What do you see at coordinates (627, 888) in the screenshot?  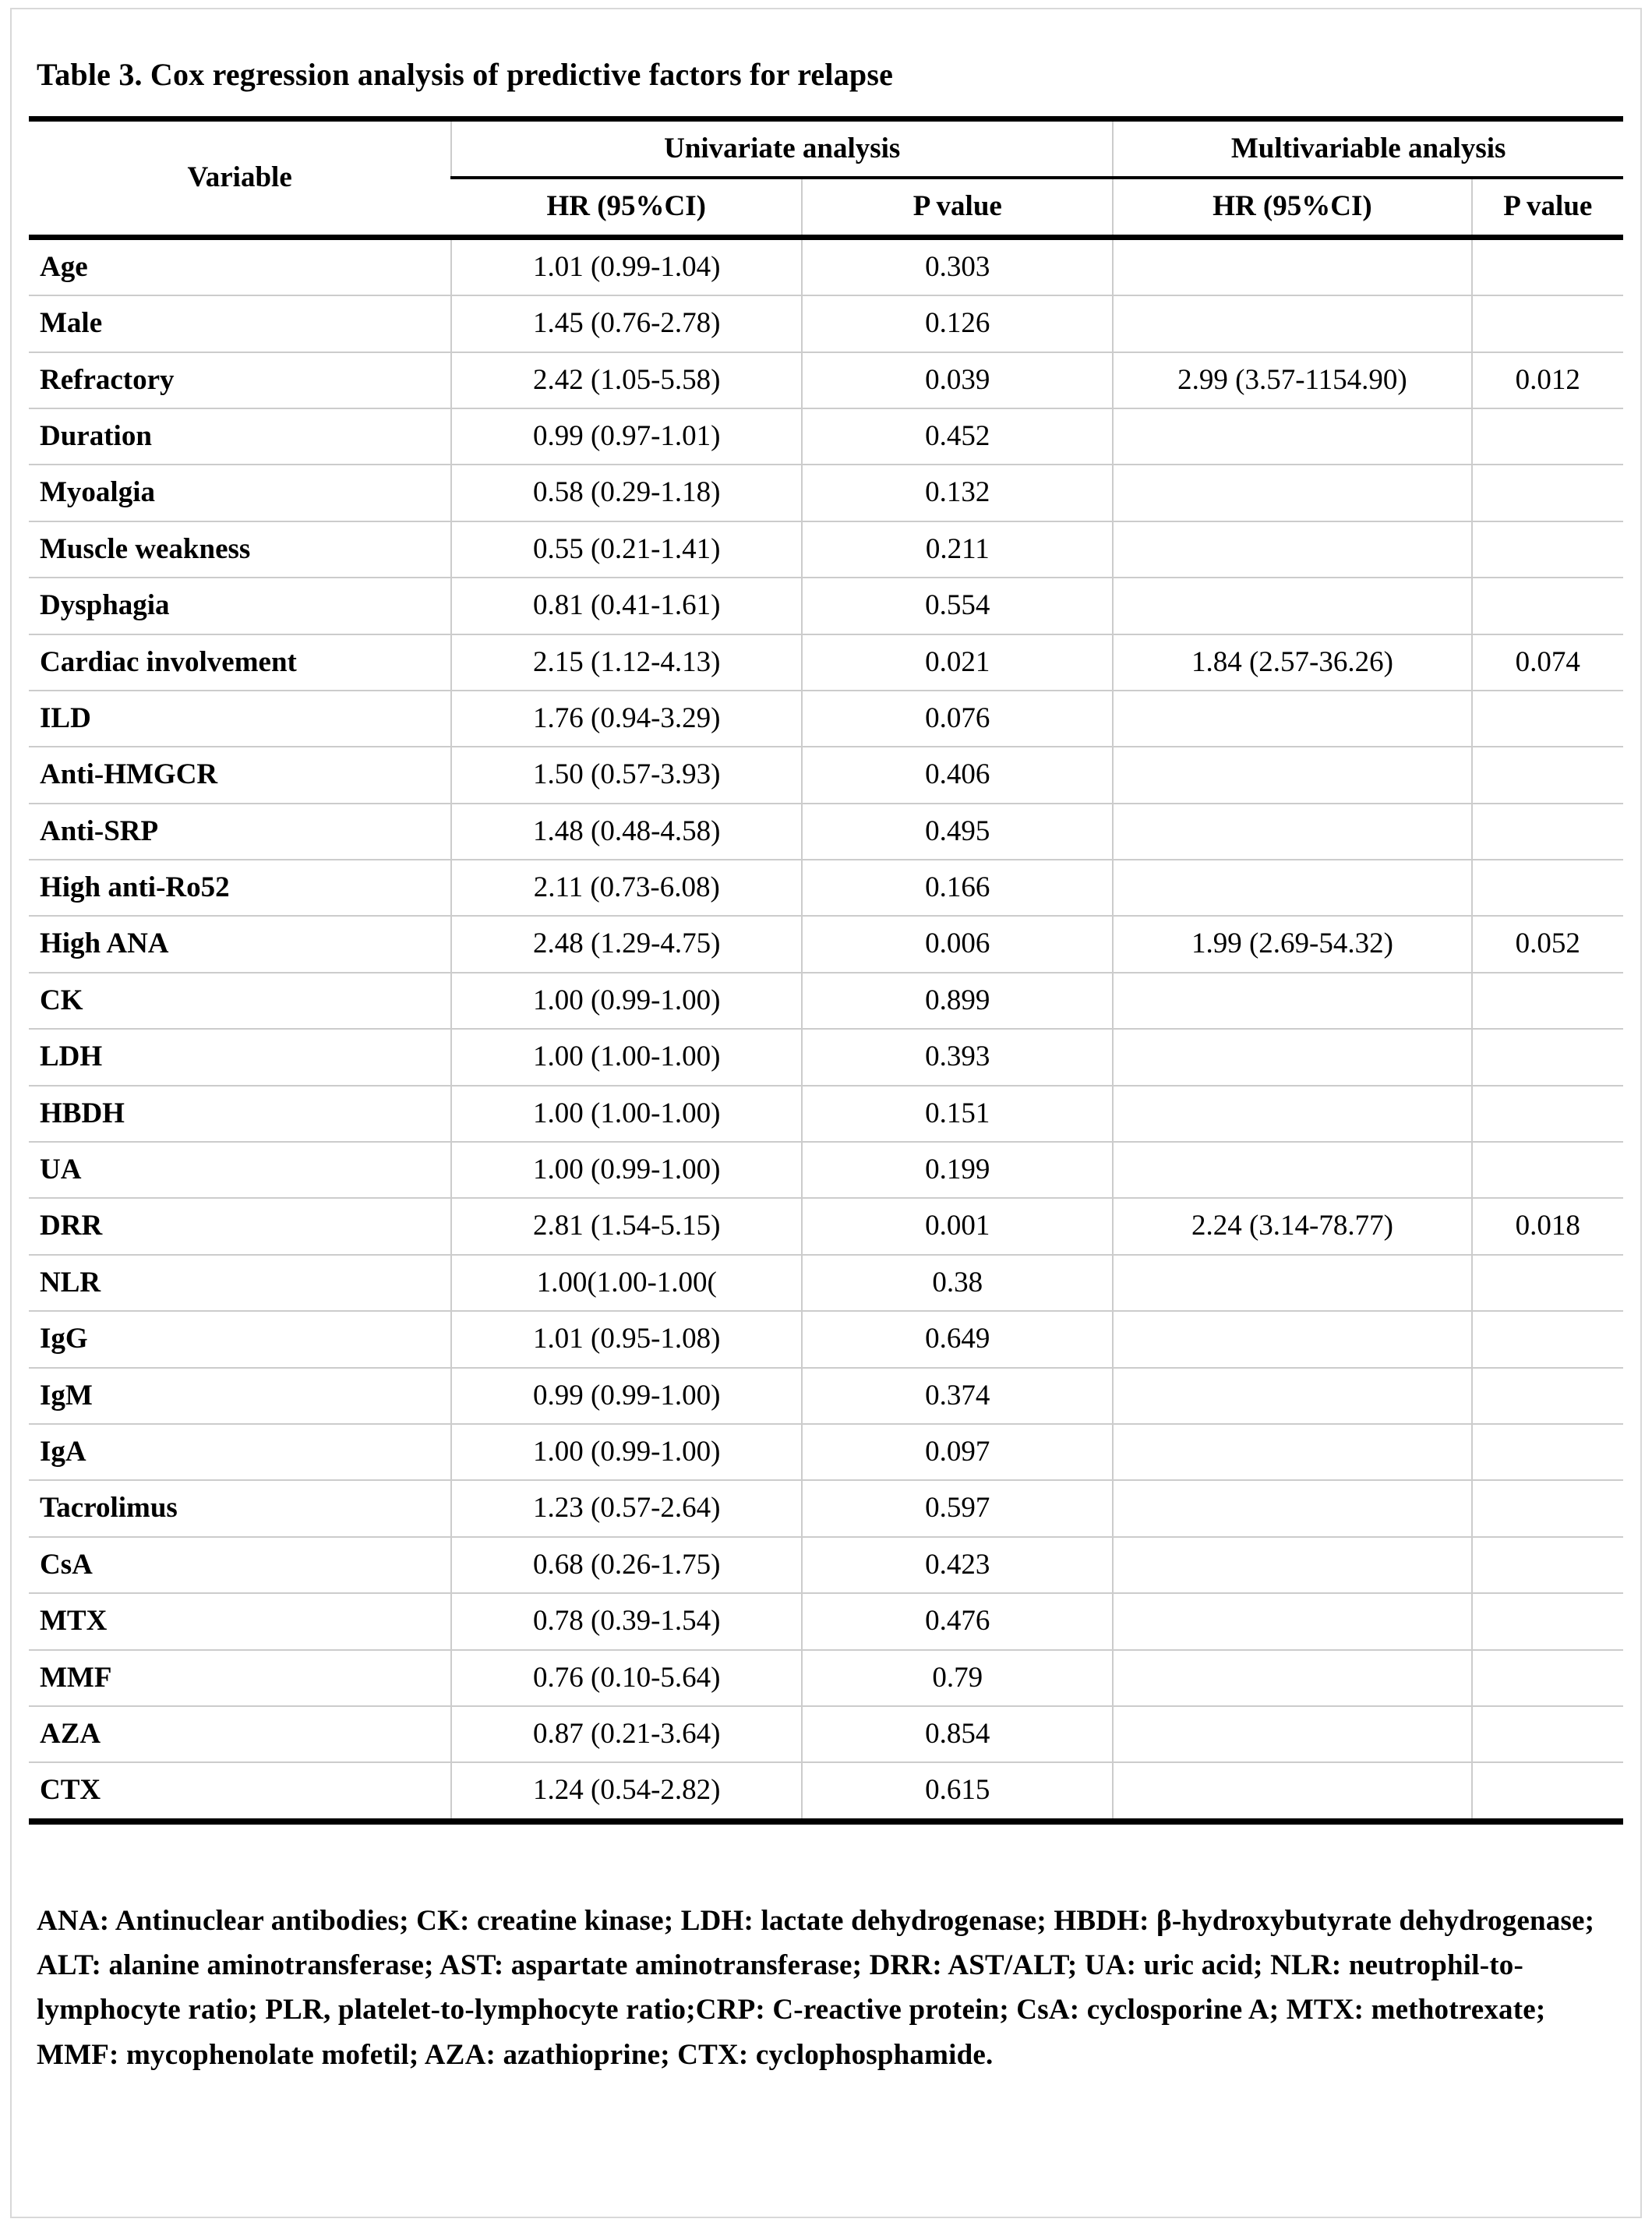 I see `univariate-hr-cell: 2.11 (0.73-6.08)` at bounding box center [627, 888].